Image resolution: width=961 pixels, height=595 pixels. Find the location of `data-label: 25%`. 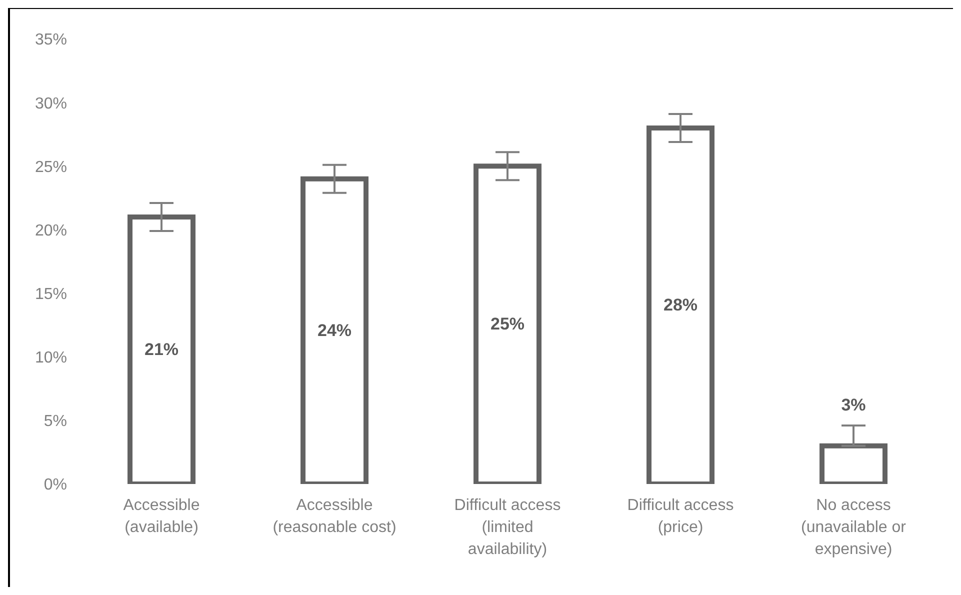

data-label: 25% is located at coordinates (507, 324).